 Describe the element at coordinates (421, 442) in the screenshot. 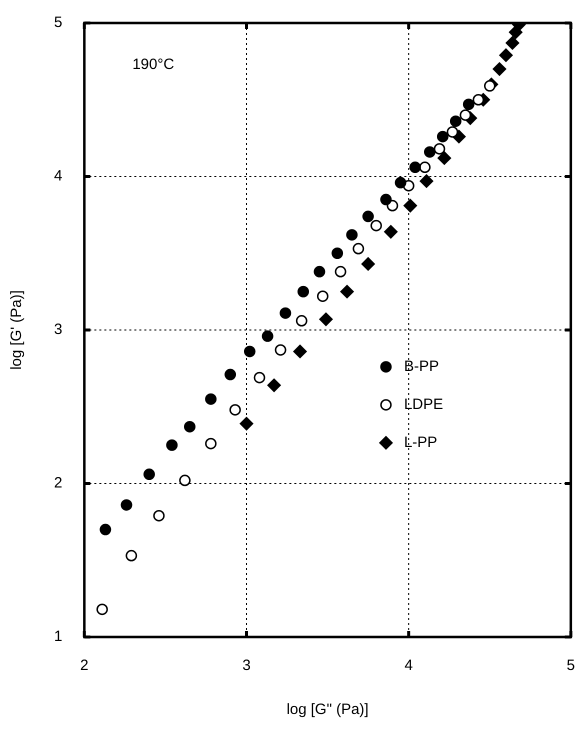

I see `legend-label: L-PP` at that location.